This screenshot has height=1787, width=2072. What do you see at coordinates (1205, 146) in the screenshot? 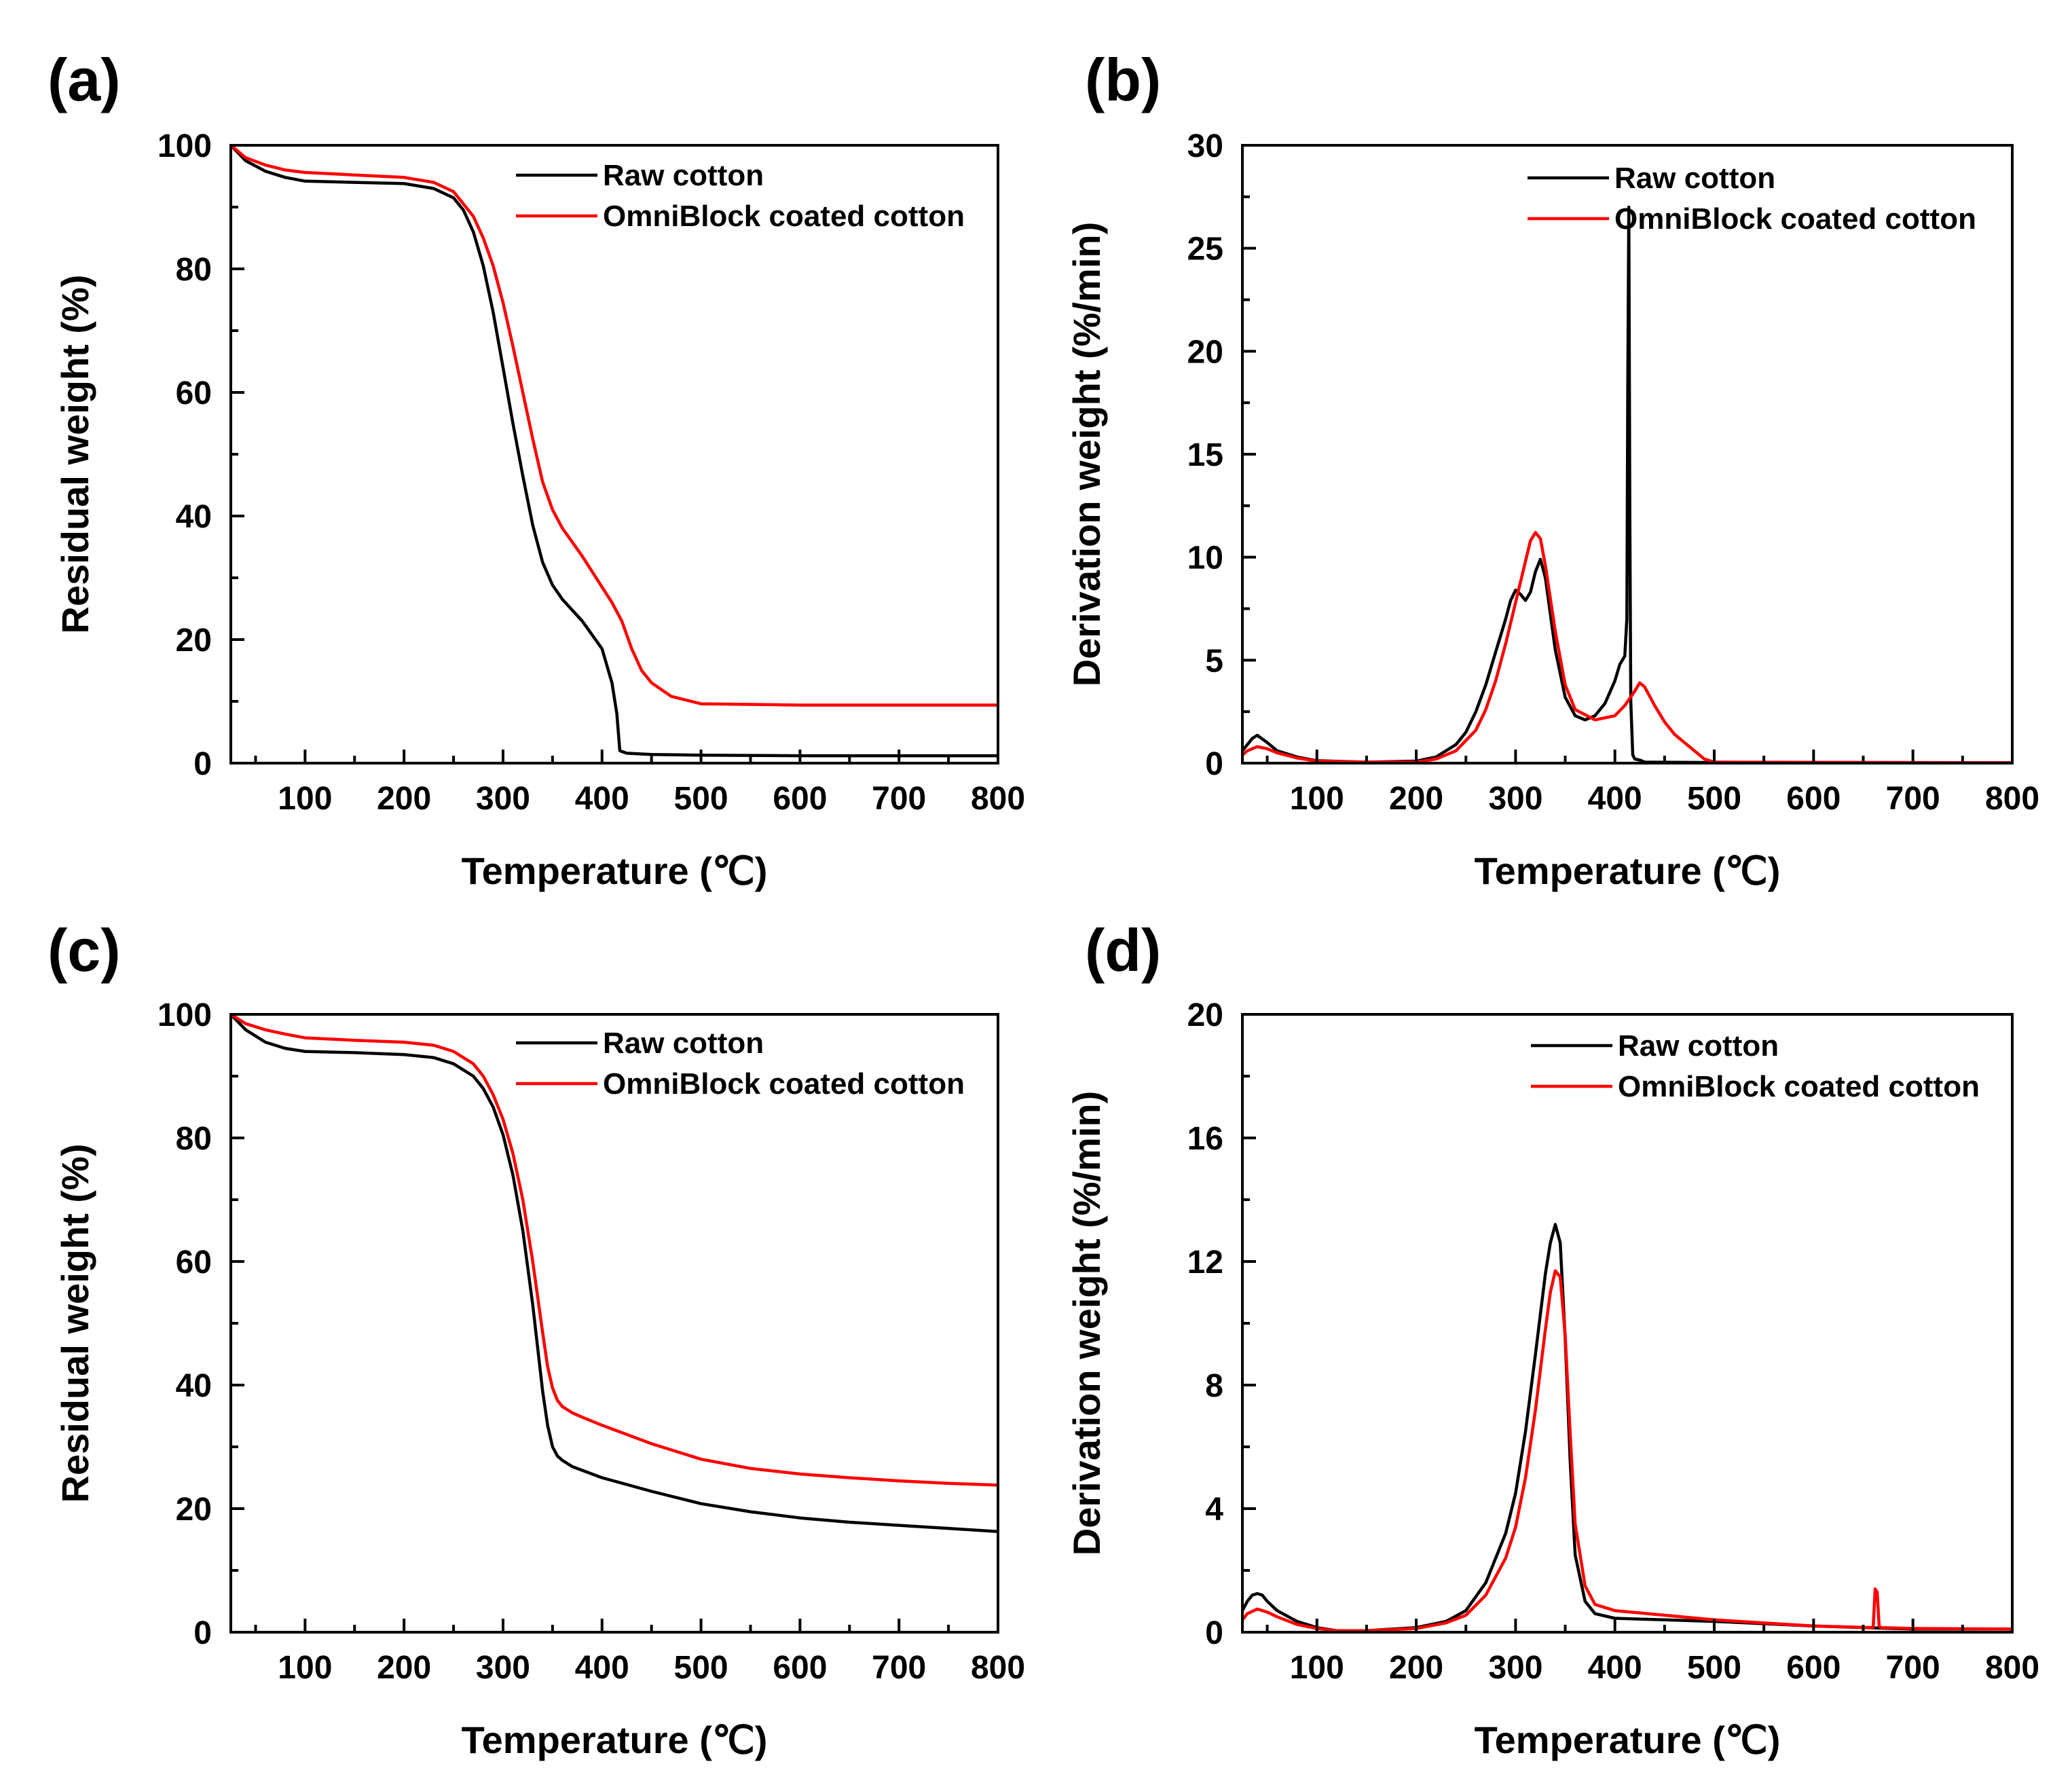
I see `y-tick-label: 30` at bounding box center [1205, 146].